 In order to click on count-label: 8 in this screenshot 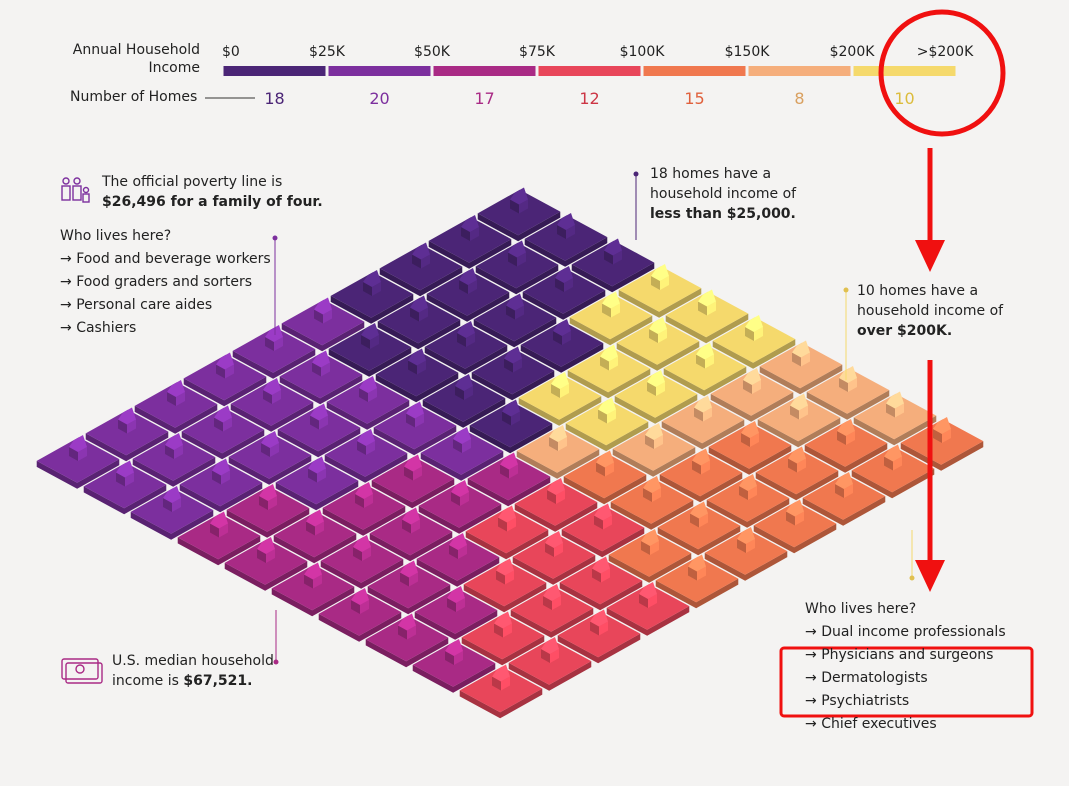, I will do `click(799, 98)`.